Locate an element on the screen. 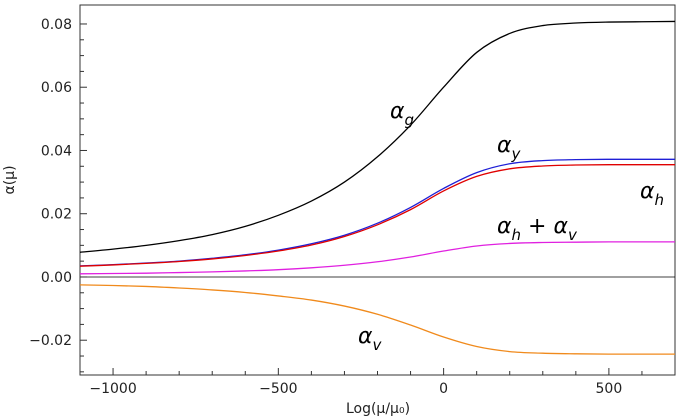 Image resolution: width=677 pixels, height=419 pixels. y-tick-label: 0.06 is located at coordinates (56, 88).